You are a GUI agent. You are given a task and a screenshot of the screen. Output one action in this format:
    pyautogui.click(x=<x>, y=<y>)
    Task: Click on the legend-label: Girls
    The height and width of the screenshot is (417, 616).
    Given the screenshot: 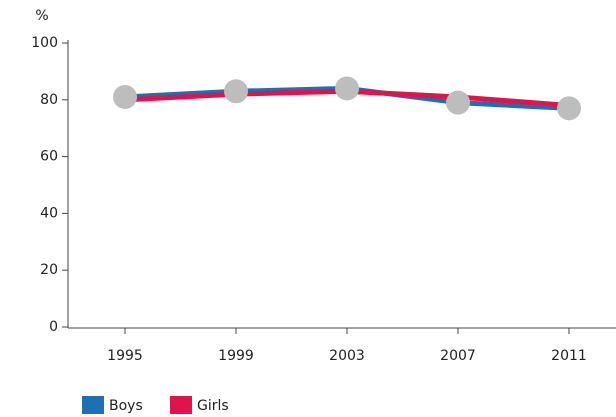 What is the action you would take?
    pyautogui.click(x=213, y=406)
    